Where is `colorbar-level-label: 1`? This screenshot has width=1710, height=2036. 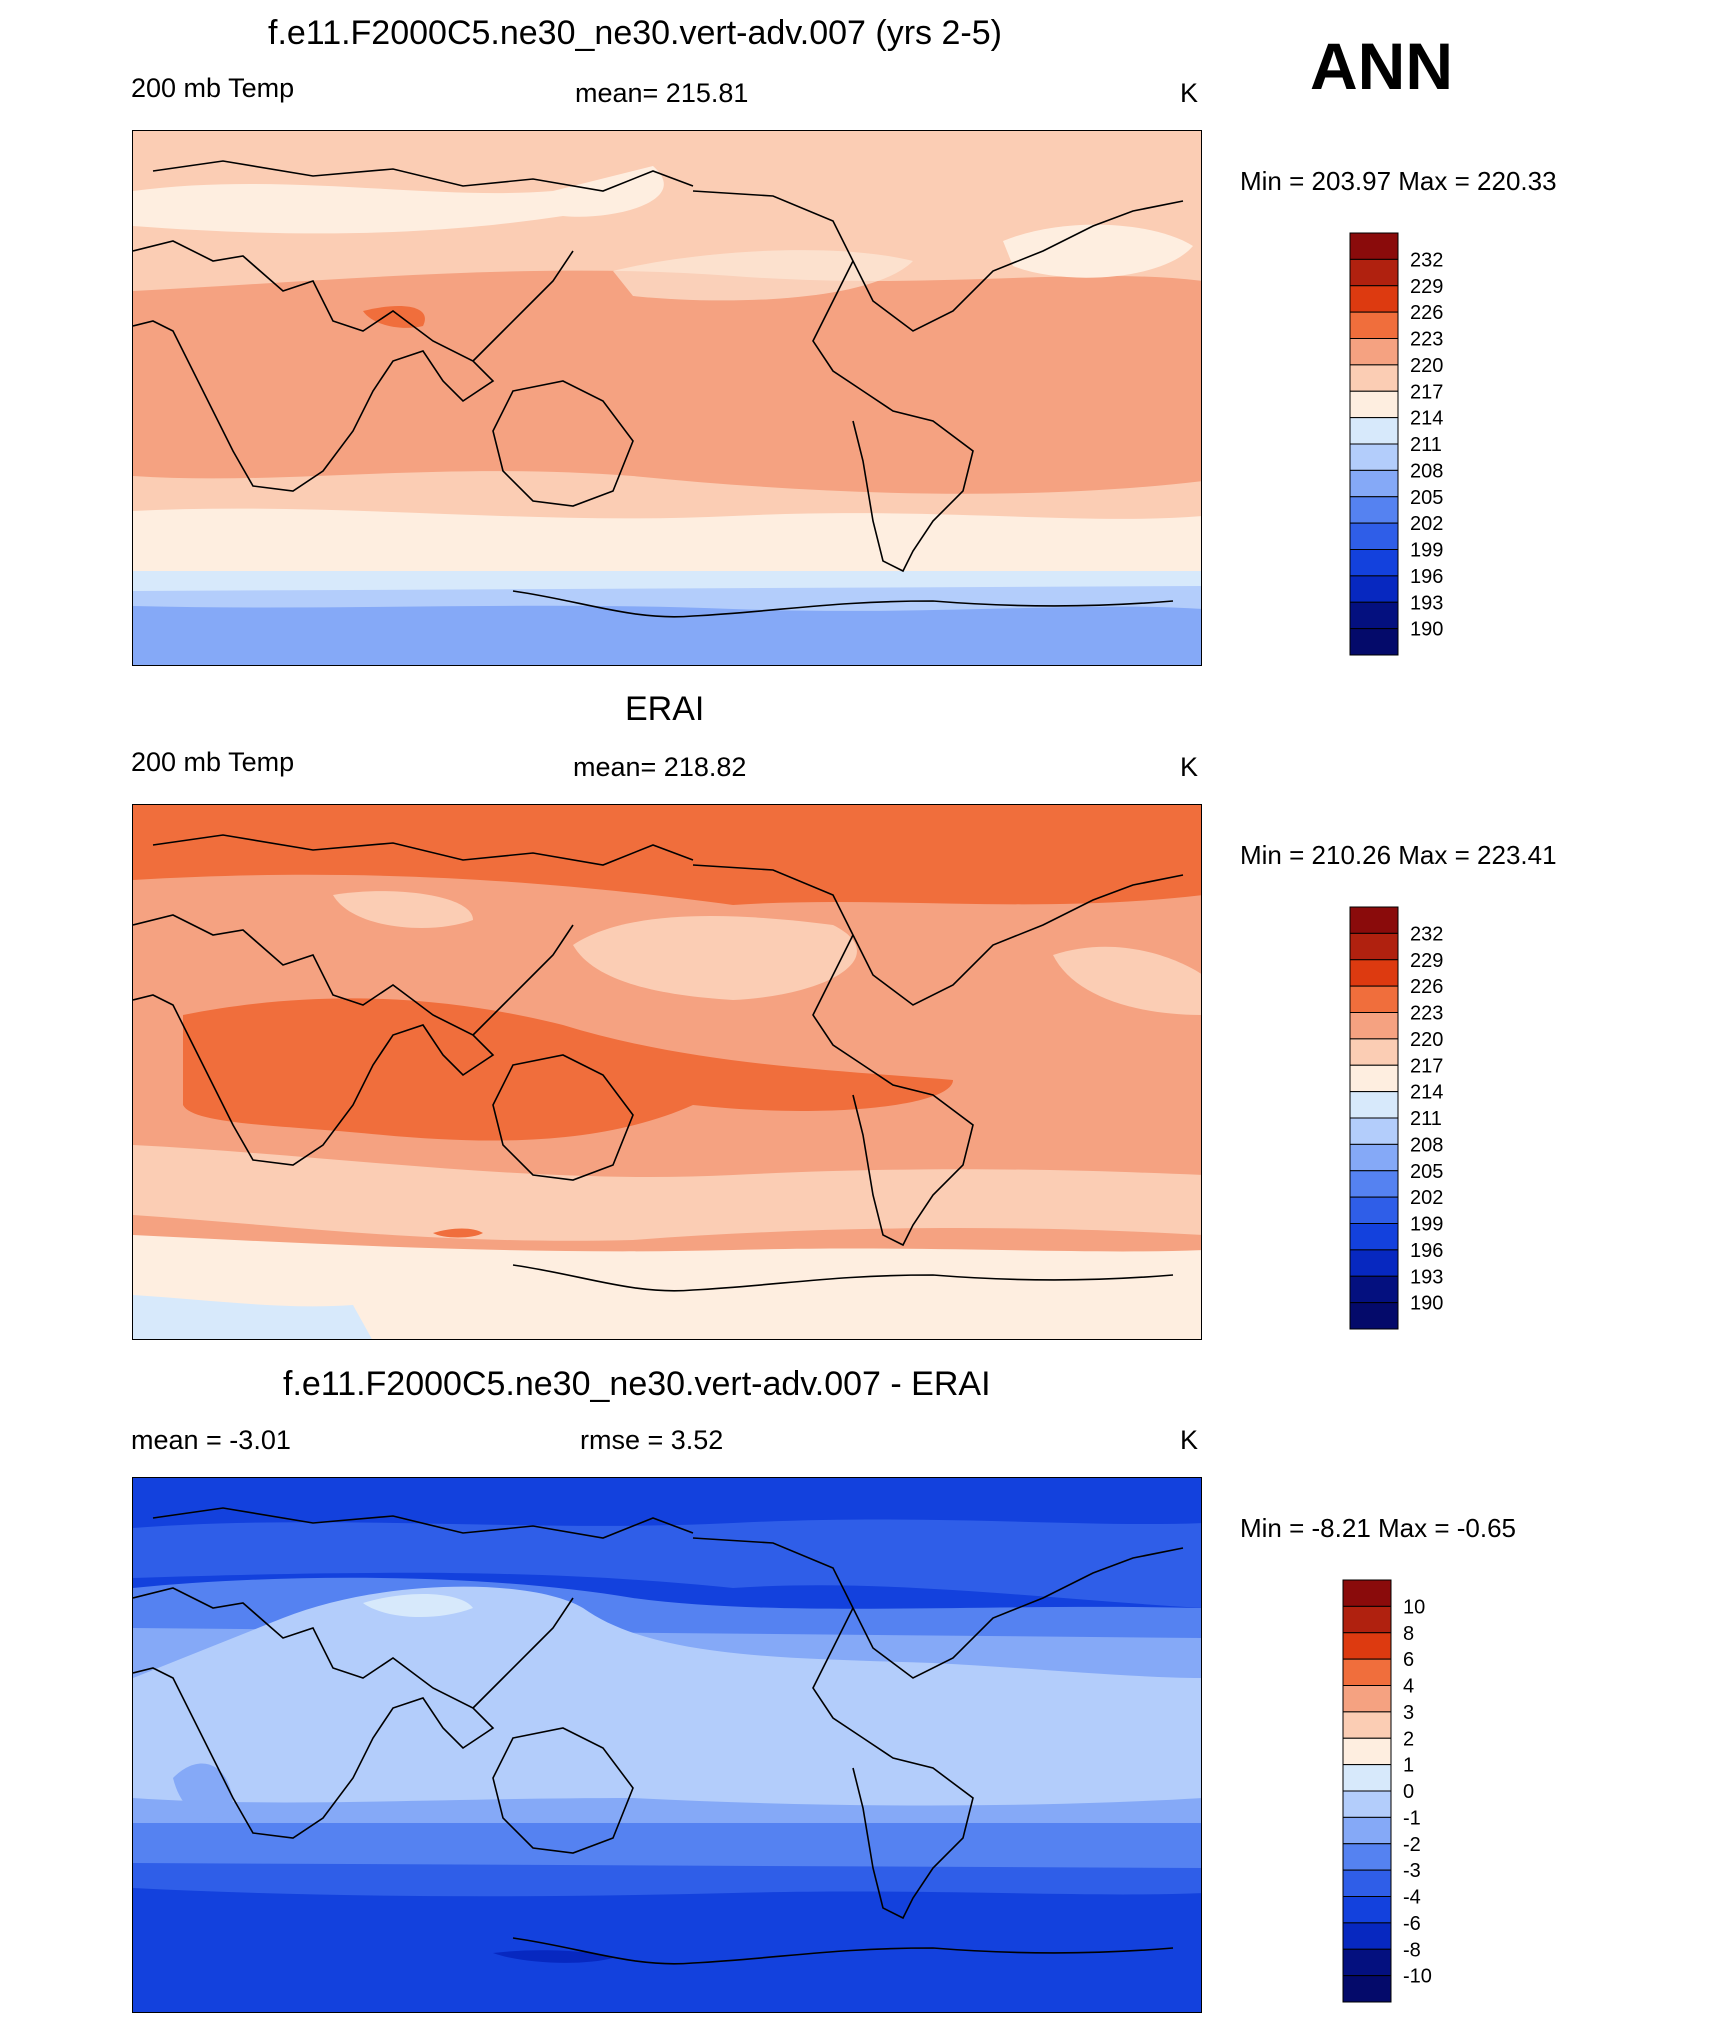
colorbar-level-label: 1 is located at coordinates (1408, 1766).